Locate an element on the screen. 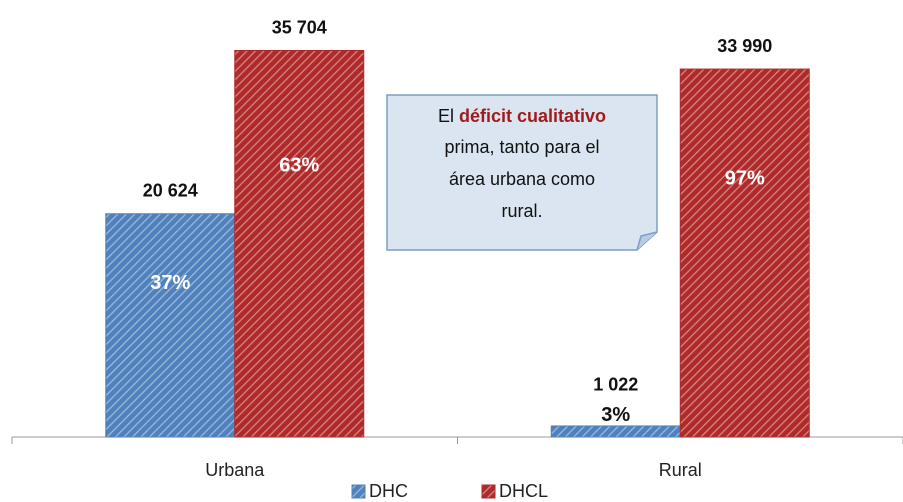  percent-label: 3% is located at coordinates (615, 415).